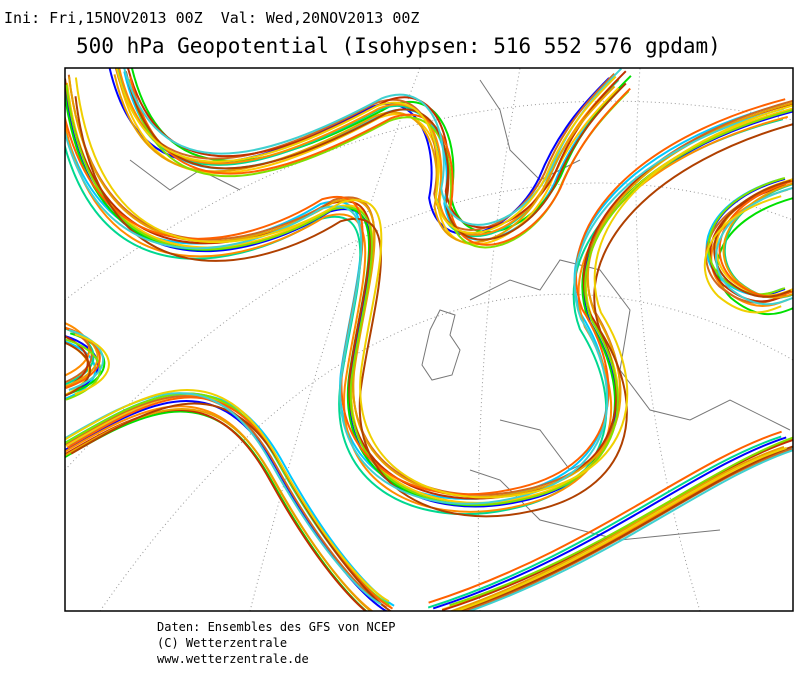 The width and height of the screenshot is (804, 675). Describe the element at coordinates (222, 643) in the screenshot. I see `footer-line: (C) Wetterzentrale` at that location.